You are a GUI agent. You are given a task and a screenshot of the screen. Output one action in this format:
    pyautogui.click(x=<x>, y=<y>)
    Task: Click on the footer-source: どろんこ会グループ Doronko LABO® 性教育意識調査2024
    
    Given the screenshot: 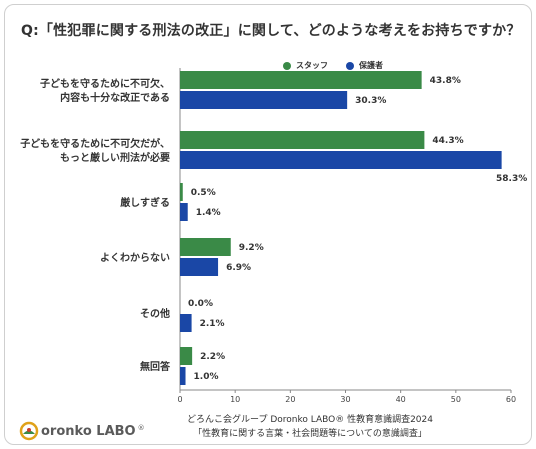 What is the action you would take?
    pyautogui.click(x=310, y=420)
    